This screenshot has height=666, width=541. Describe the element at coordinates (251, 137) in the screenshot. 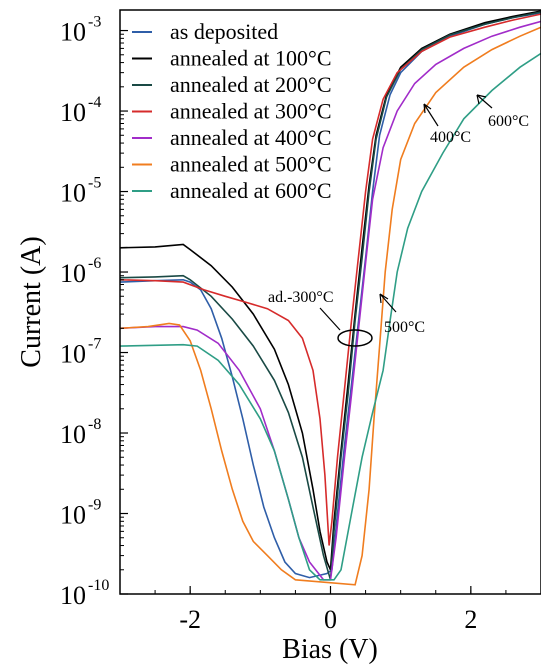

I see `legend-label: annealed at 400°C` at that location.